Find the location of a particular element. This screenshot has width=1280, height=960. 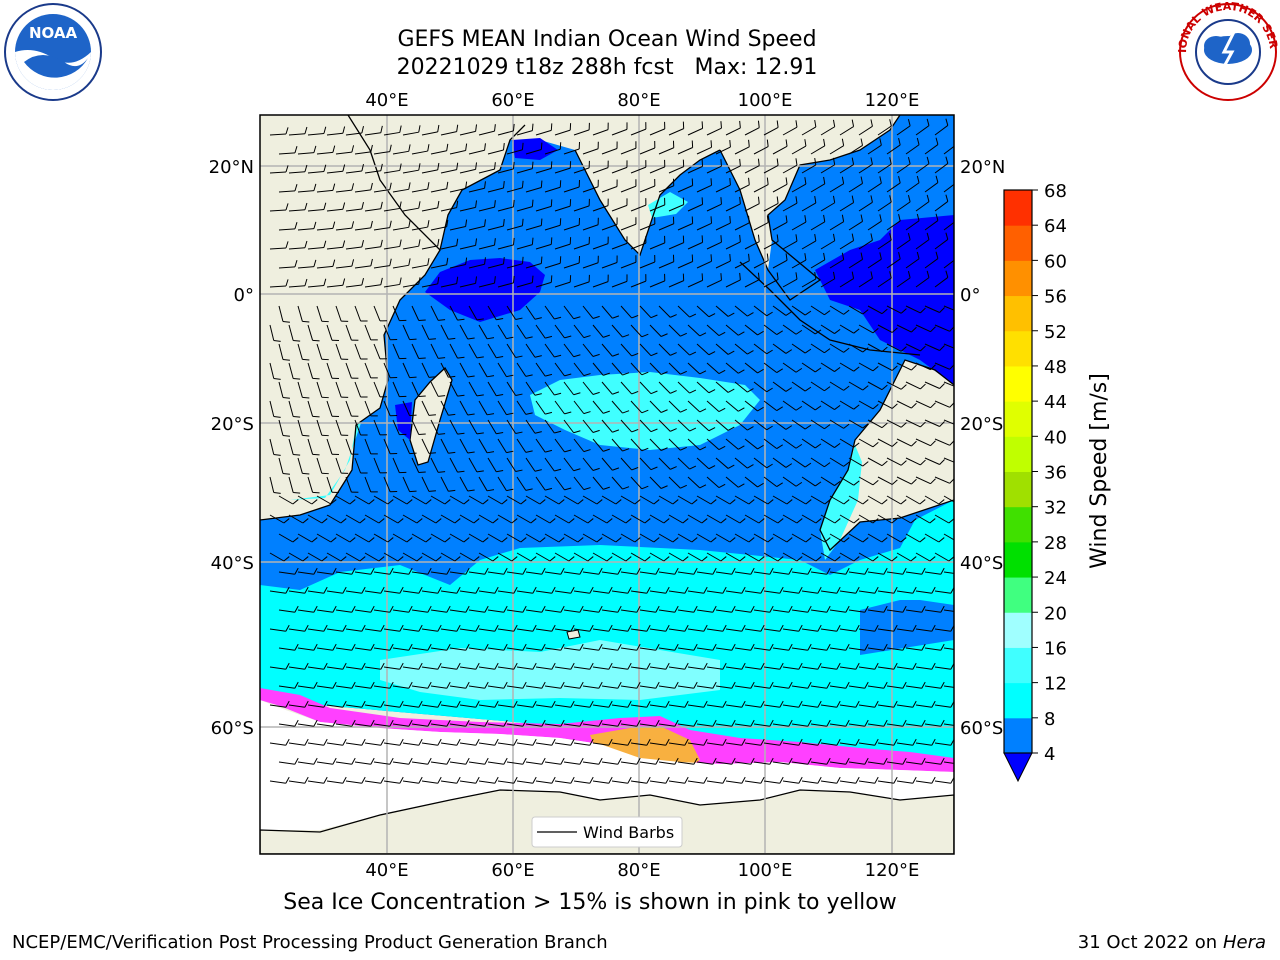

colorbar-tick-label: 12 is located at coordinates (1055, 684).